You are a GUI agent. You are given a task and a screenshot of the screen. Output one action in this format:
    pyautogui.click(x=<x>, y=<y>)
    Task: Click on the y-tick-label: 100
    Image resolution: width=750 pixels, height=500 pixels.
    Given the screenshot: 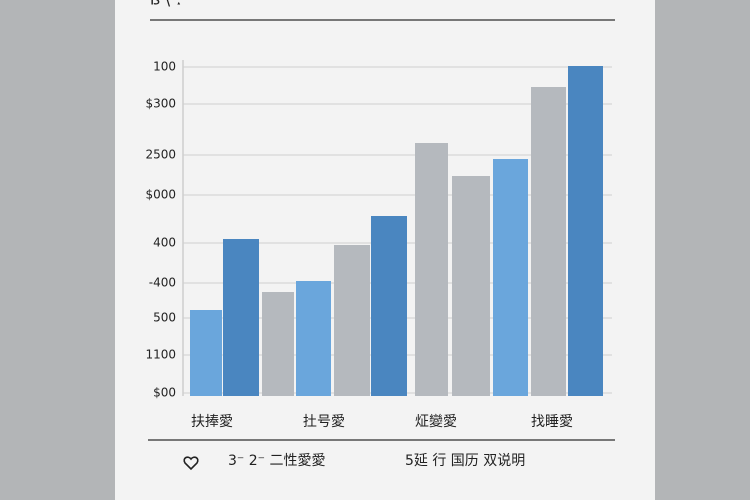 What is the action you would take?
    pyautogui.click(x=164, y=67)
    